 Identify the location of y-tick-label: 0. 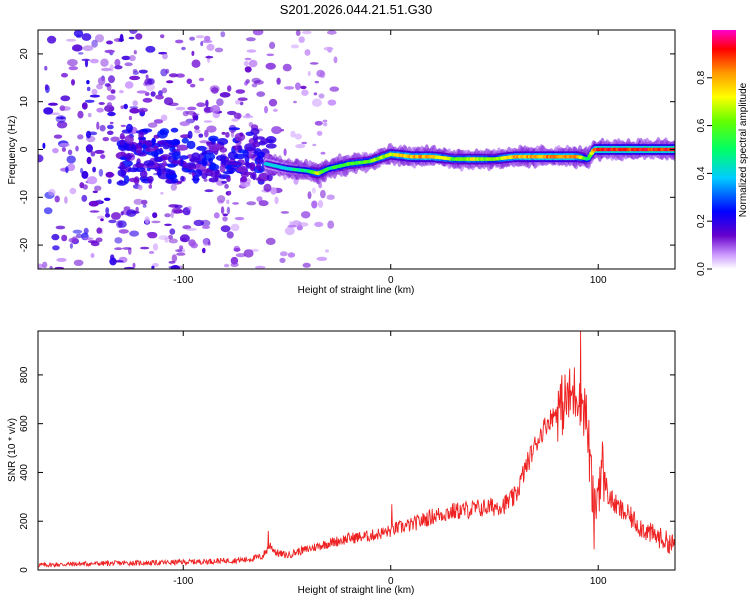
(24, 570).